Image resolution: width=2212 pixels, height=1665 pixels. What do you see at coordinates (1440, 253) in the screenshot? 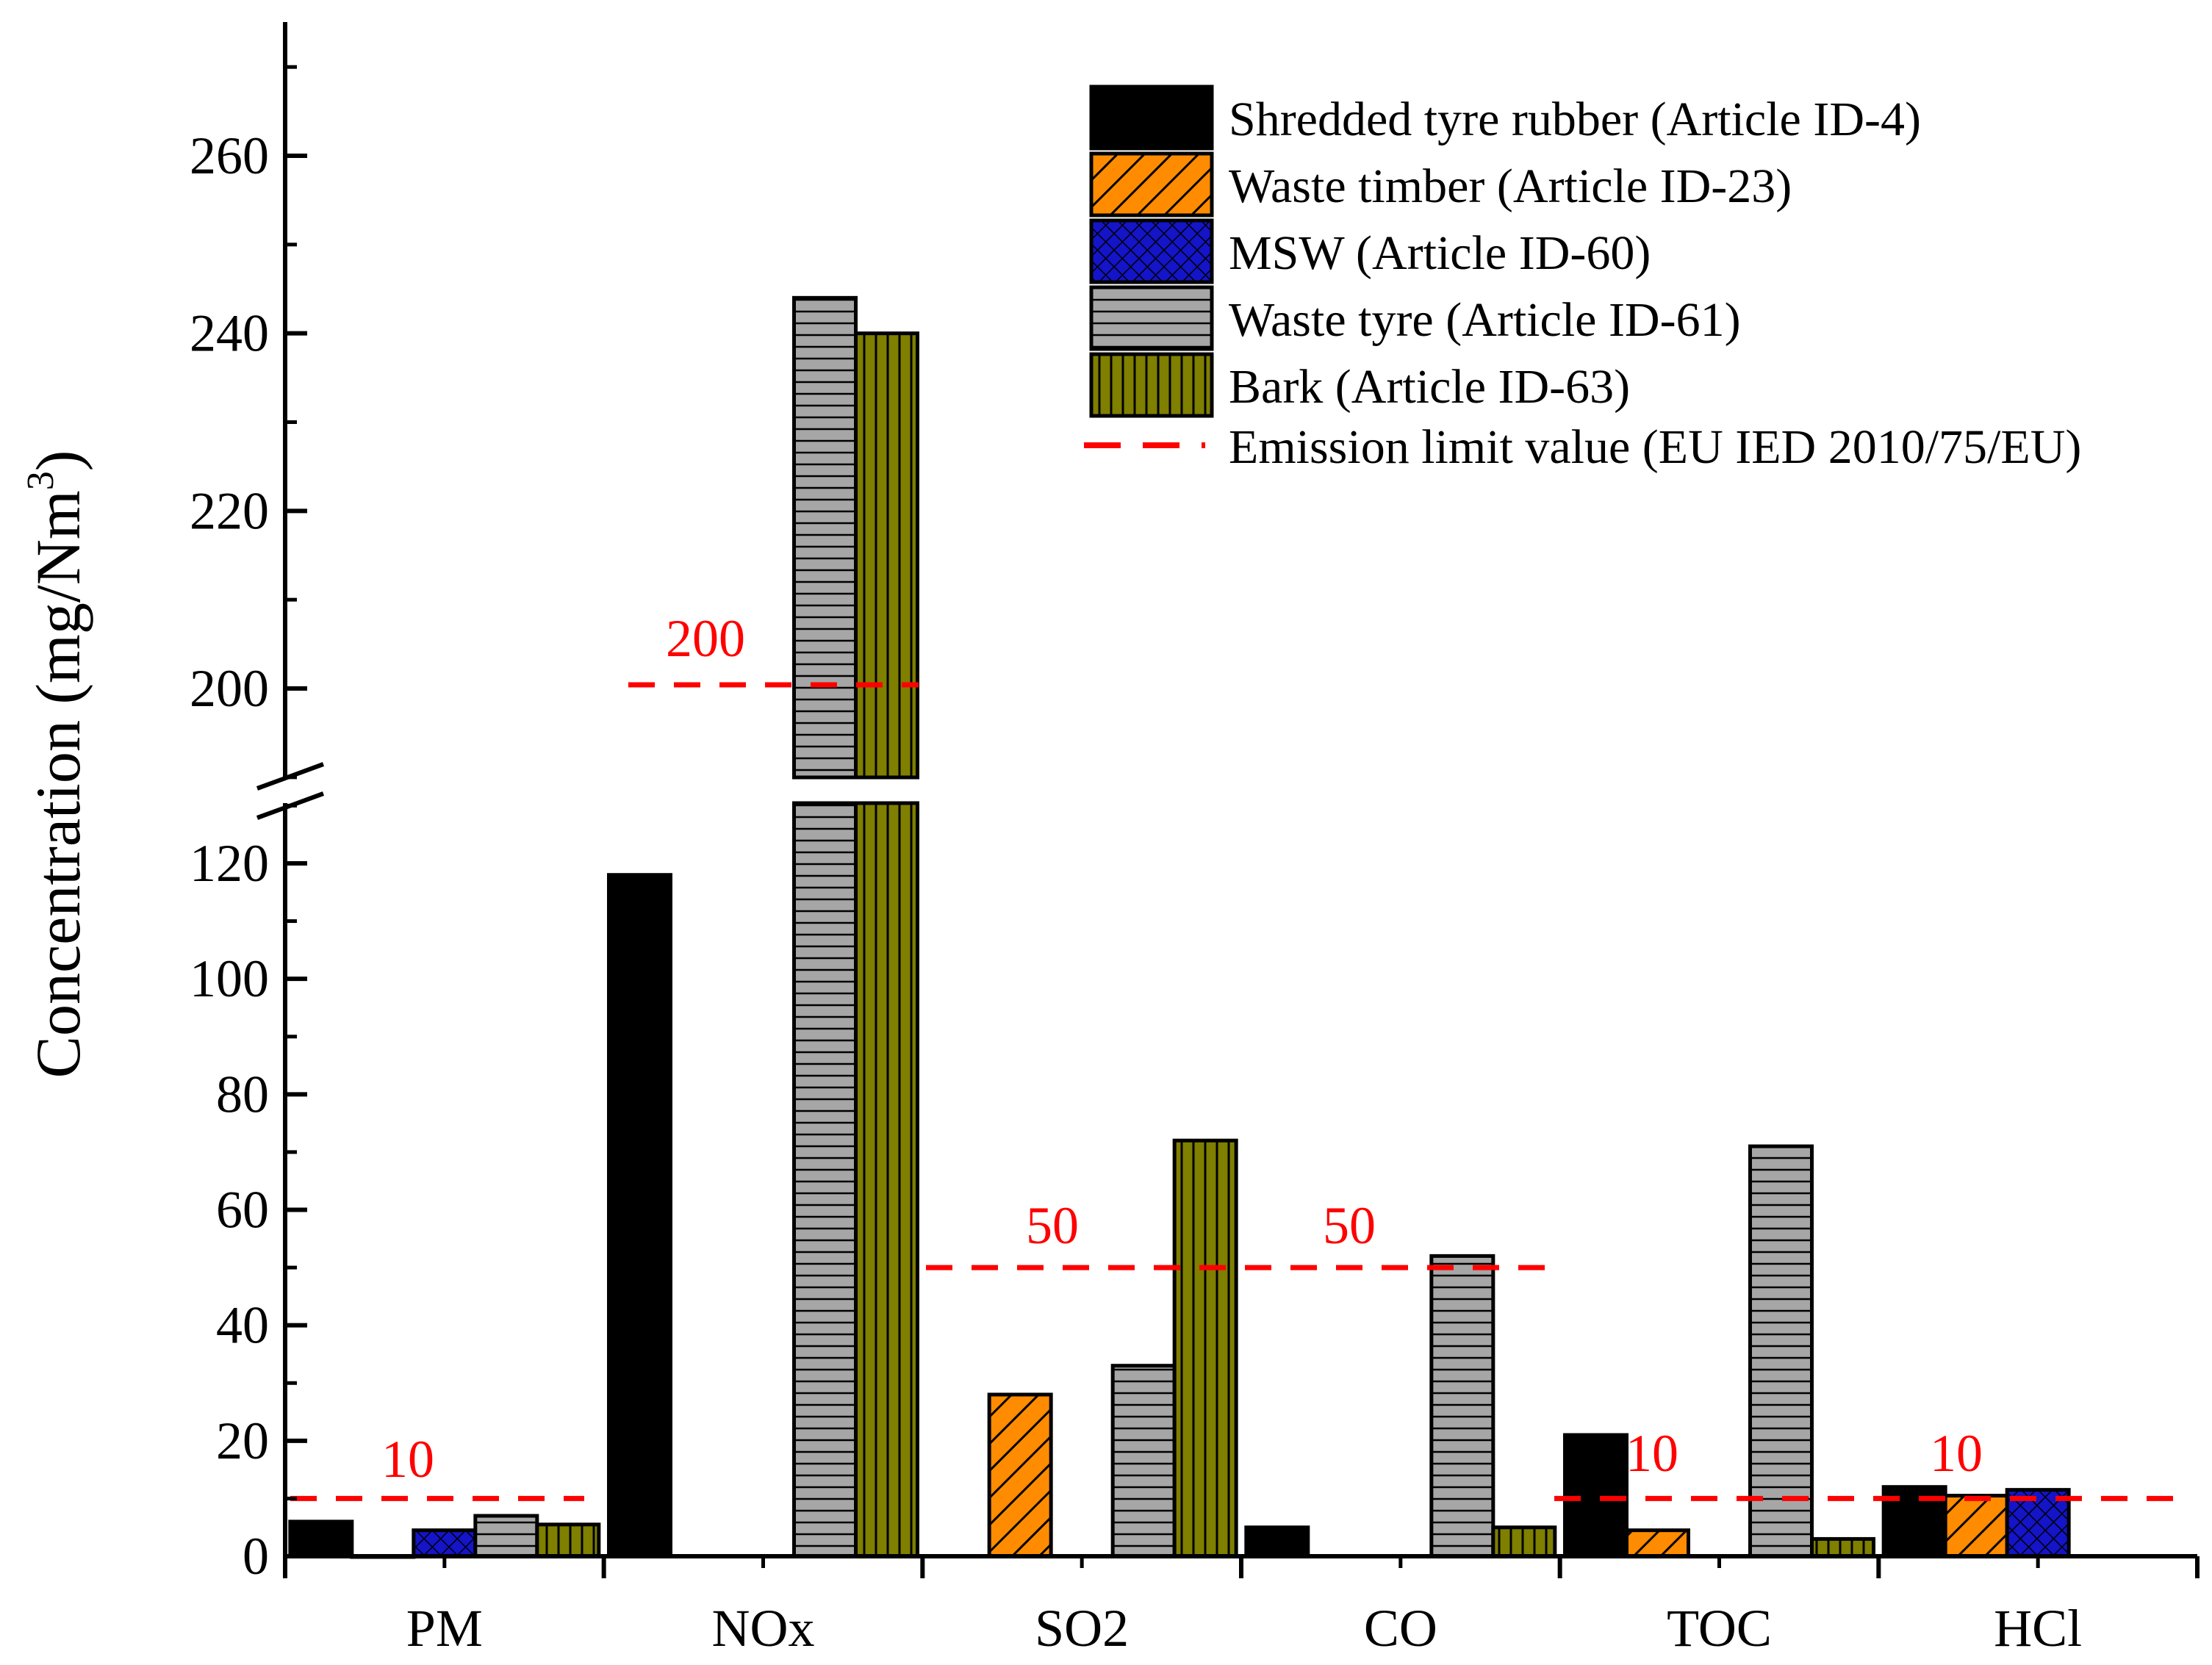
I see `legend-label-2: MSW (Article ID-60)` at bounding box center [1440, 253].